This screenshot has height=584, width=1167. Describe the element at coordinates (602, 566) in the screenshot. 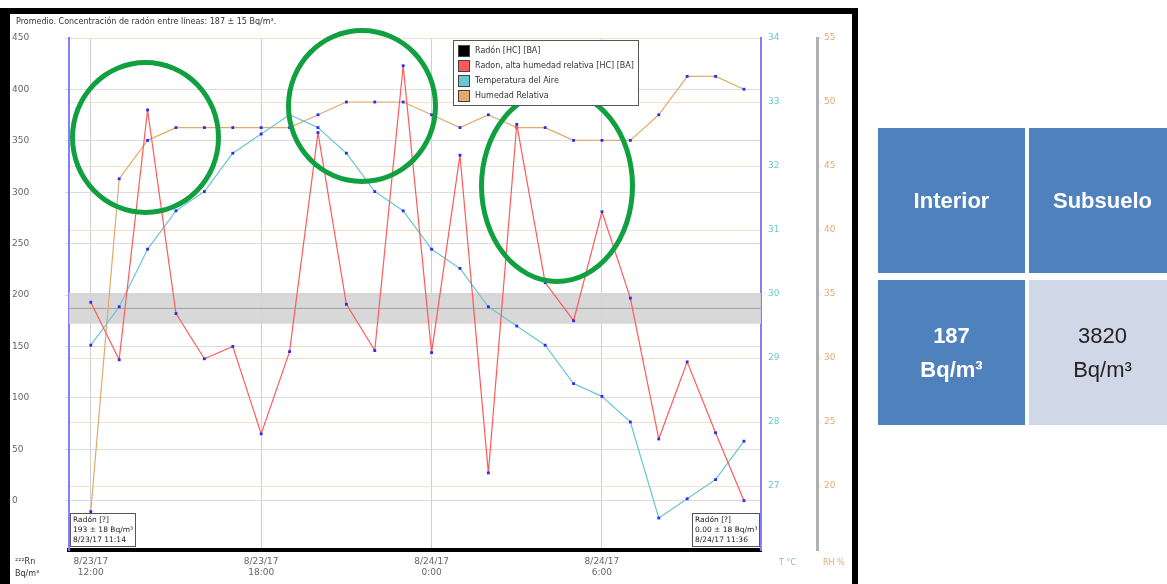

I see `x-tick-label: 8/24/17 6:00` at that location.